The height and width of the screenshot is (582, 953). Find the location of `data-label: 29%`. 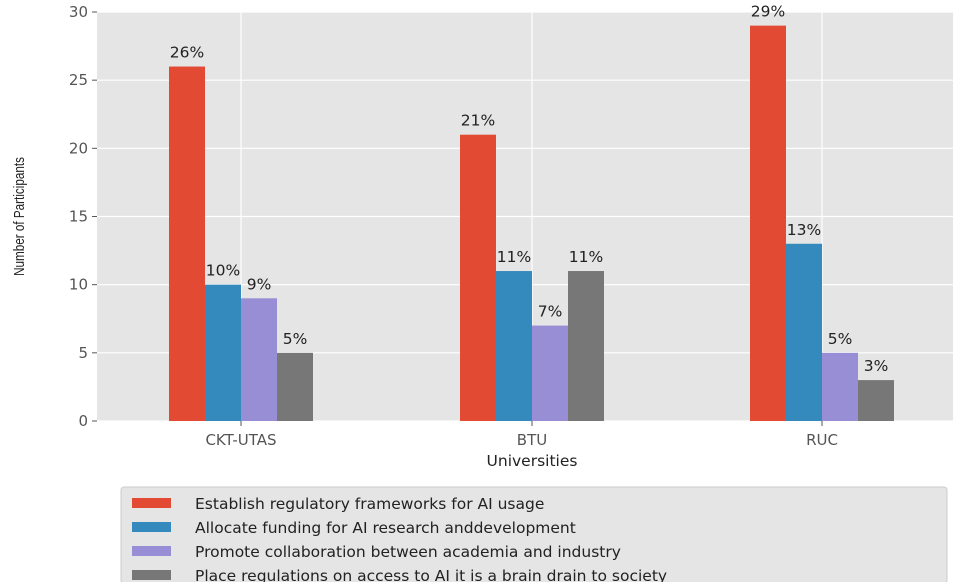

data-label: 29% is located at coordinates (768, 12).